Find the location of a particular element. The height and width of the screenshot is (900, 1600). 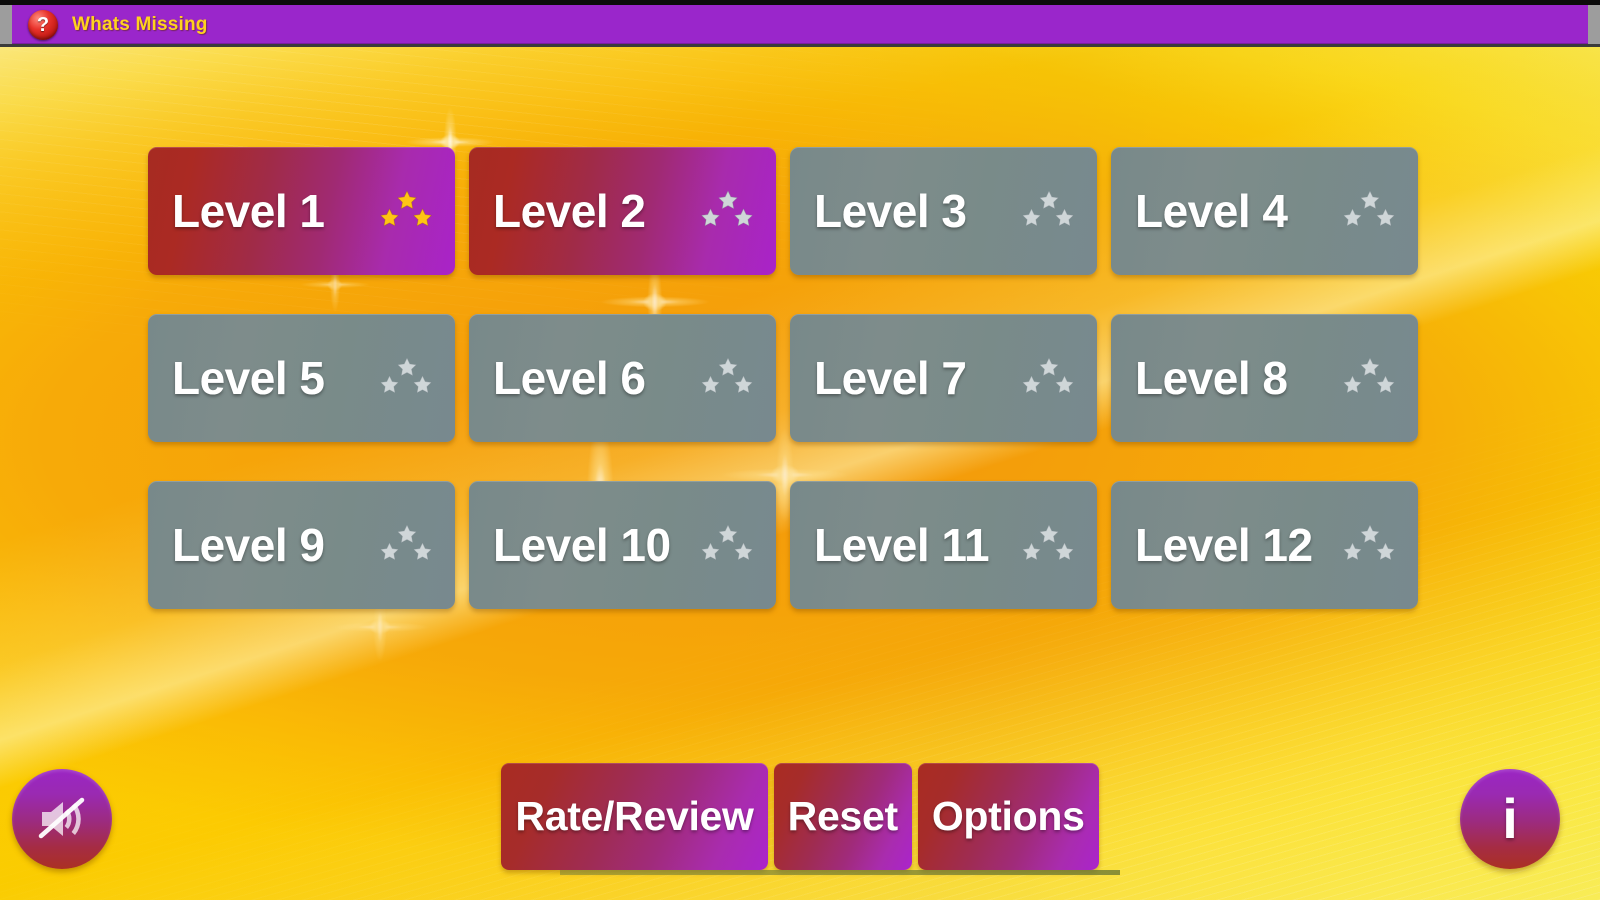

level-tile-label: Level 3 is located at coordinates (890, 211).